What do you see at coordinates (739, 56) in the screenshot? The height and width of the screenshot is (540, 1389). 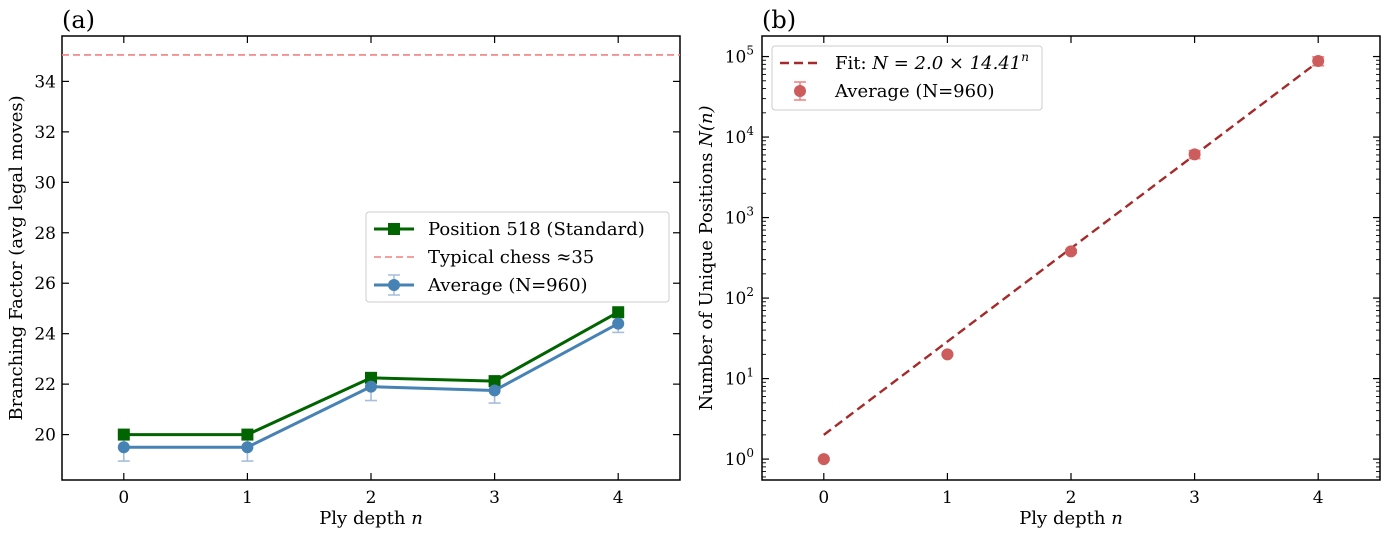 I see `panel-b-y-tick-label: 10⁵` at bounding box center [739, 56].